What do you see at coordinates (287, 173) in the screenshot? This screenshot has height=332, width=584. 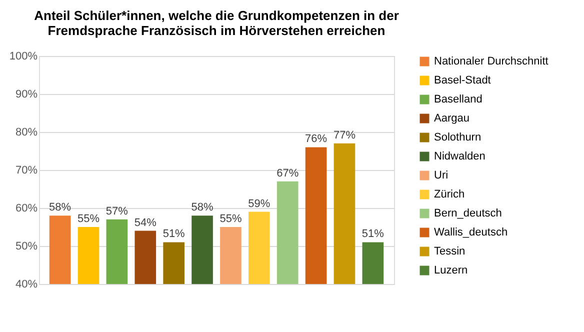 I see `data-label: 67%` at bounding box center [287, 173].